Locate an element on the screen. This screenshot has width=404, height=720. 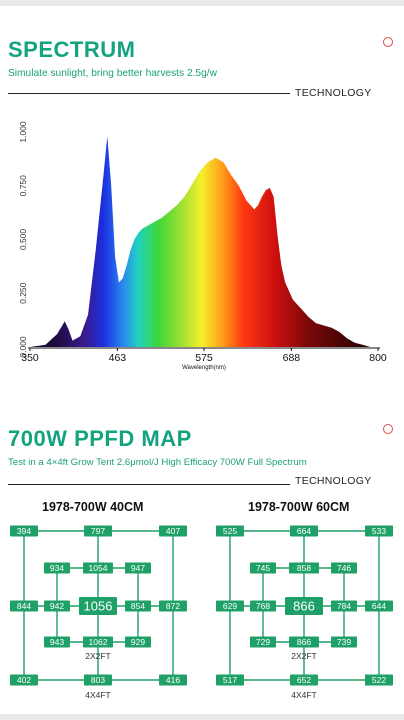
ppfd-corner-value: 533 is located at coordinates (379, 531).